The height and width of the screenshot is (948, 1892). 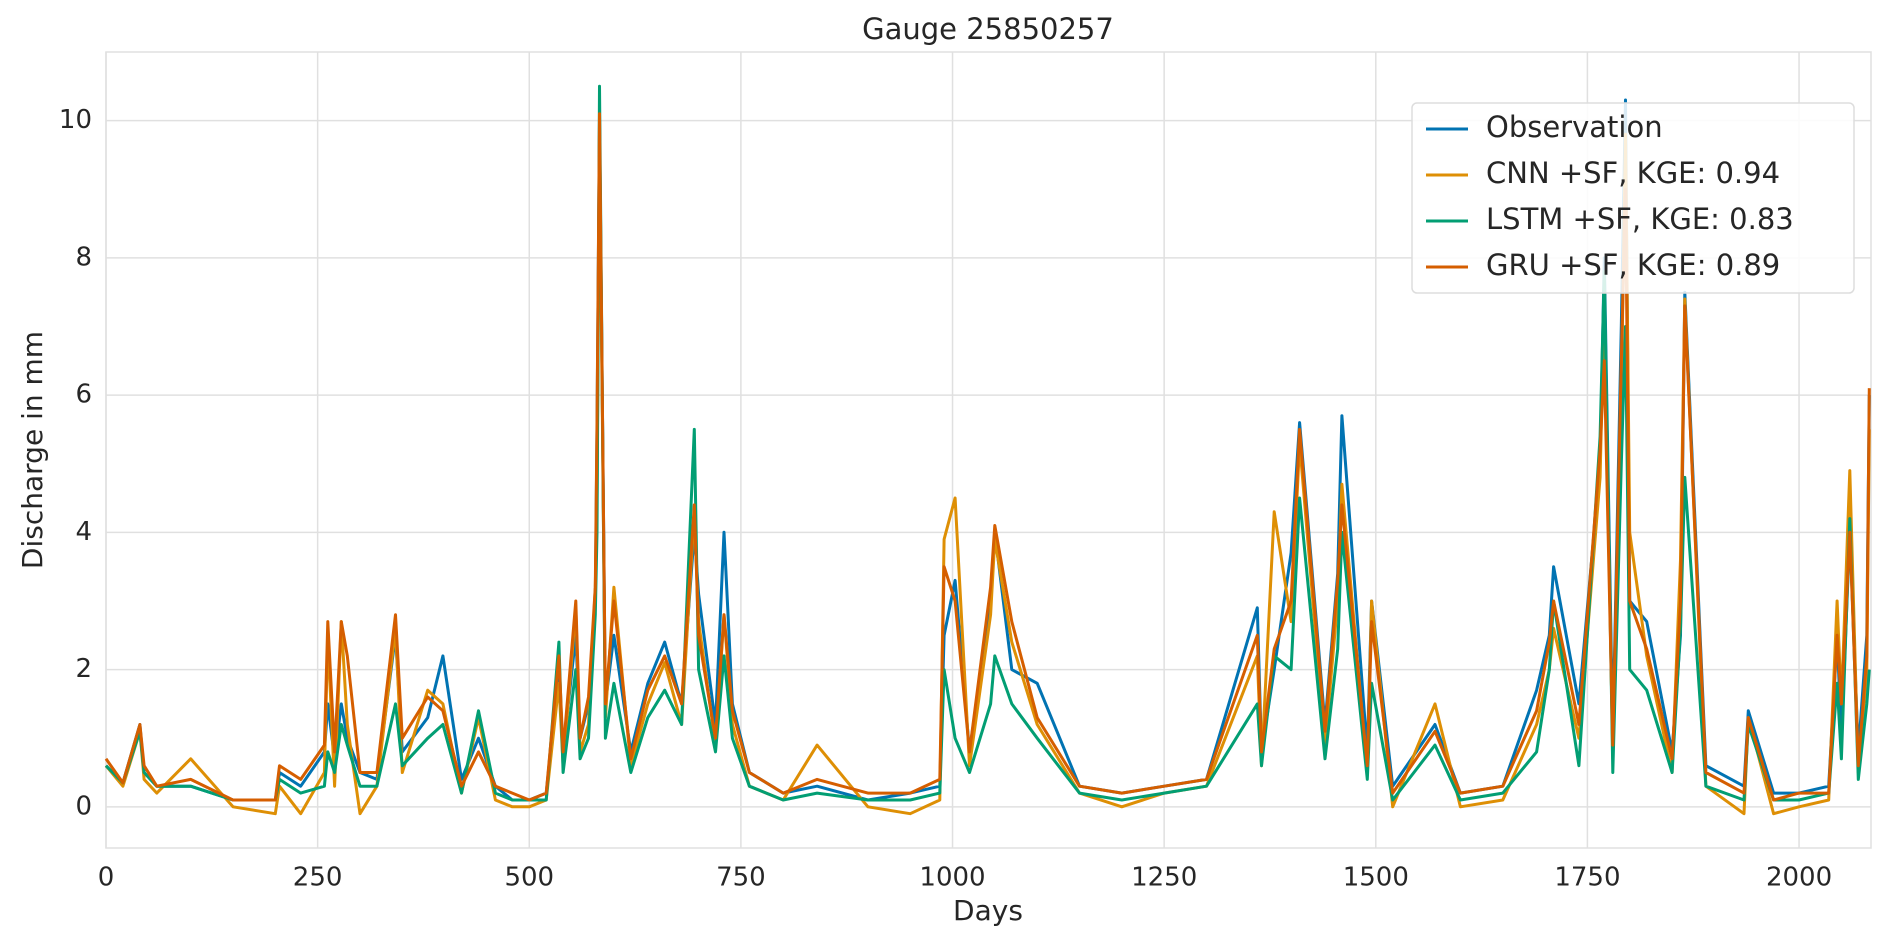 I want to click on x-tick-label: 250, so click(x=318, y=878).